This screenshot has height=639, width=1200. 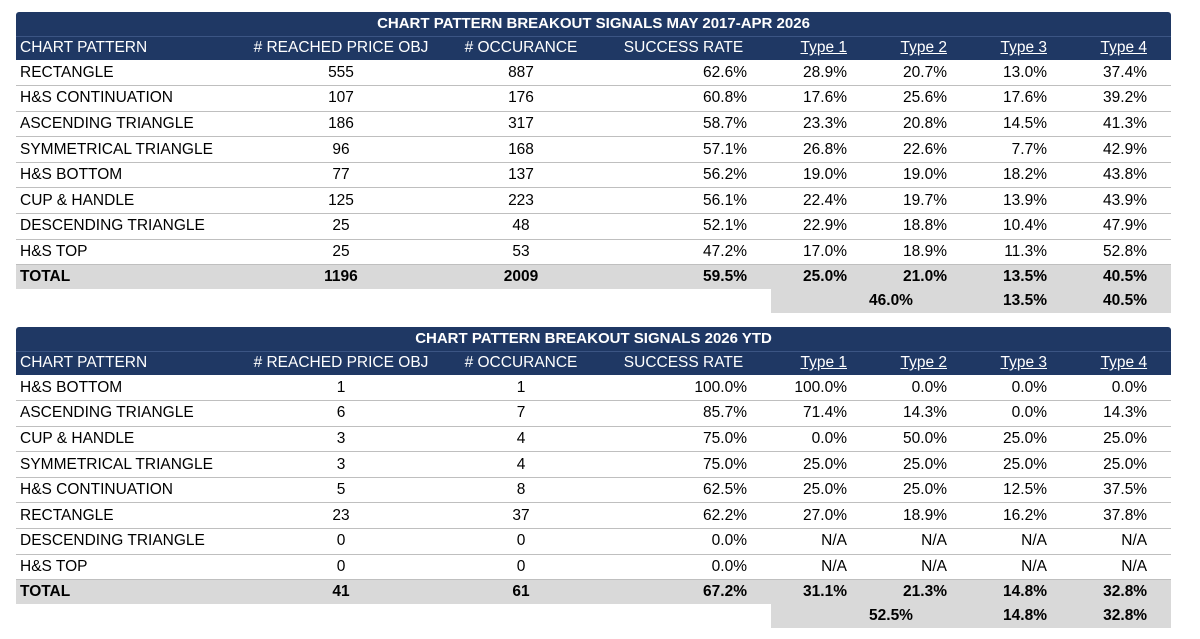 I want to click on cell-type-2: 50.0%, so click(x=921, y=439).